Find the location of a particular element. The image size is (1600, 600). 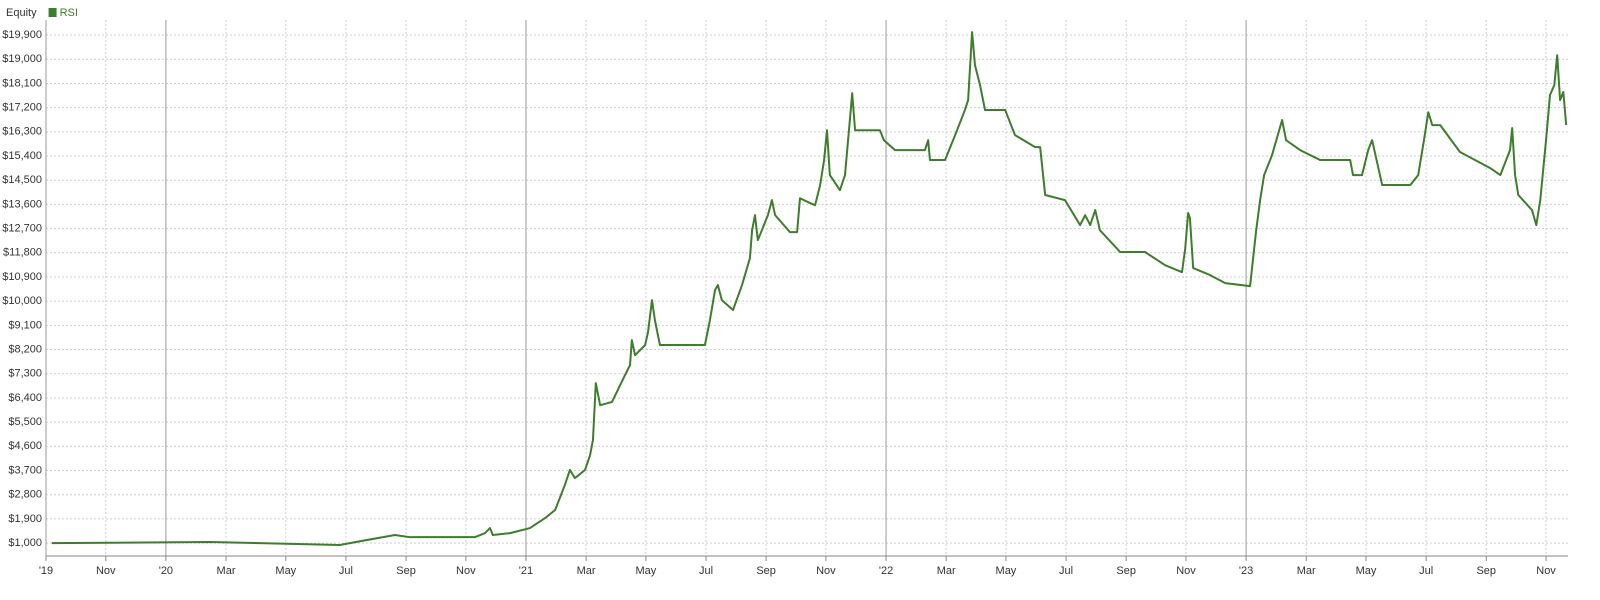

y-tick-label: $10,000 is located at coordinates (22, 301).